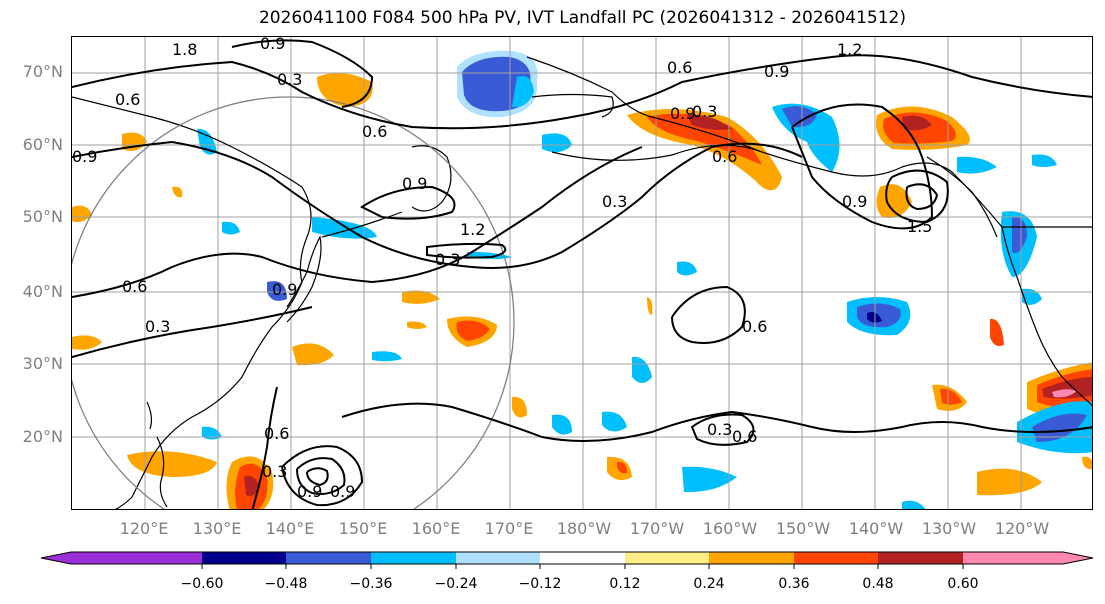 This screenshot has height=604, width=1105. I want to click on colorbar-tick-label: 0.48, so click(878, 584).